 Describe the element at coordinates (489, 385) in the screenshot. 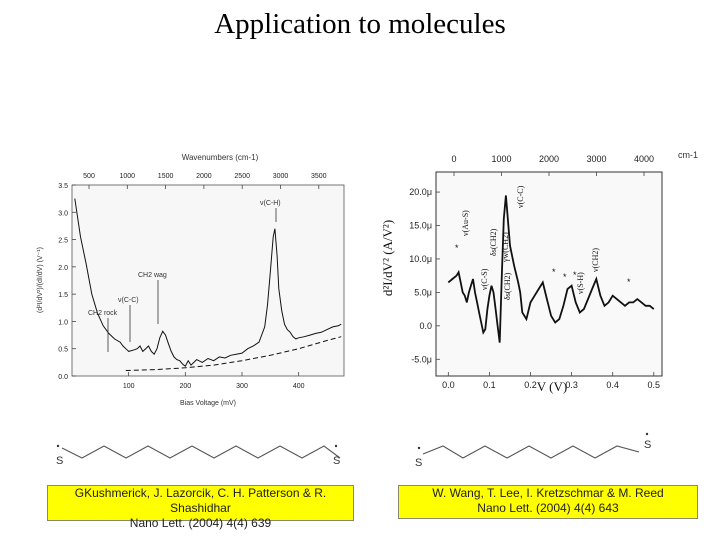

I see `x-tick-label: 0.1` at that location.